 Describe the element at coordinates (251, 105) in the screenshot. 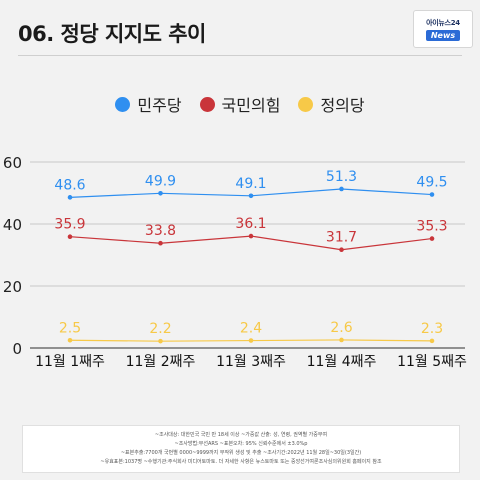

I see `legend-label-ppp: 국민의힘` at that location.